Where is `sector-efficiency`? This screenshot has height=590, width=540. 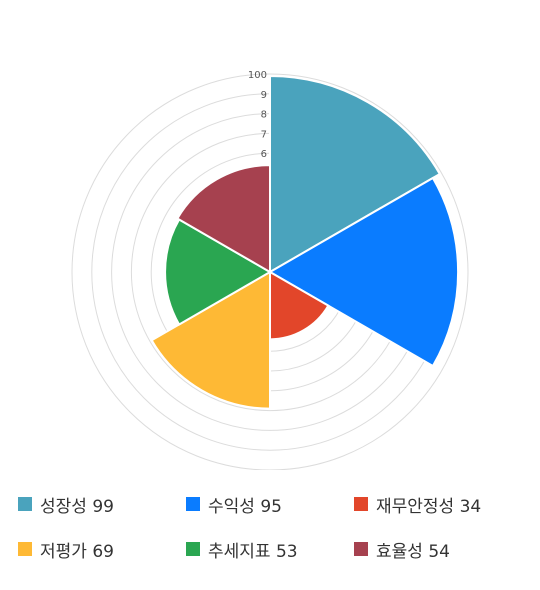 sector-efficiency is located at coordinates (223, 219).